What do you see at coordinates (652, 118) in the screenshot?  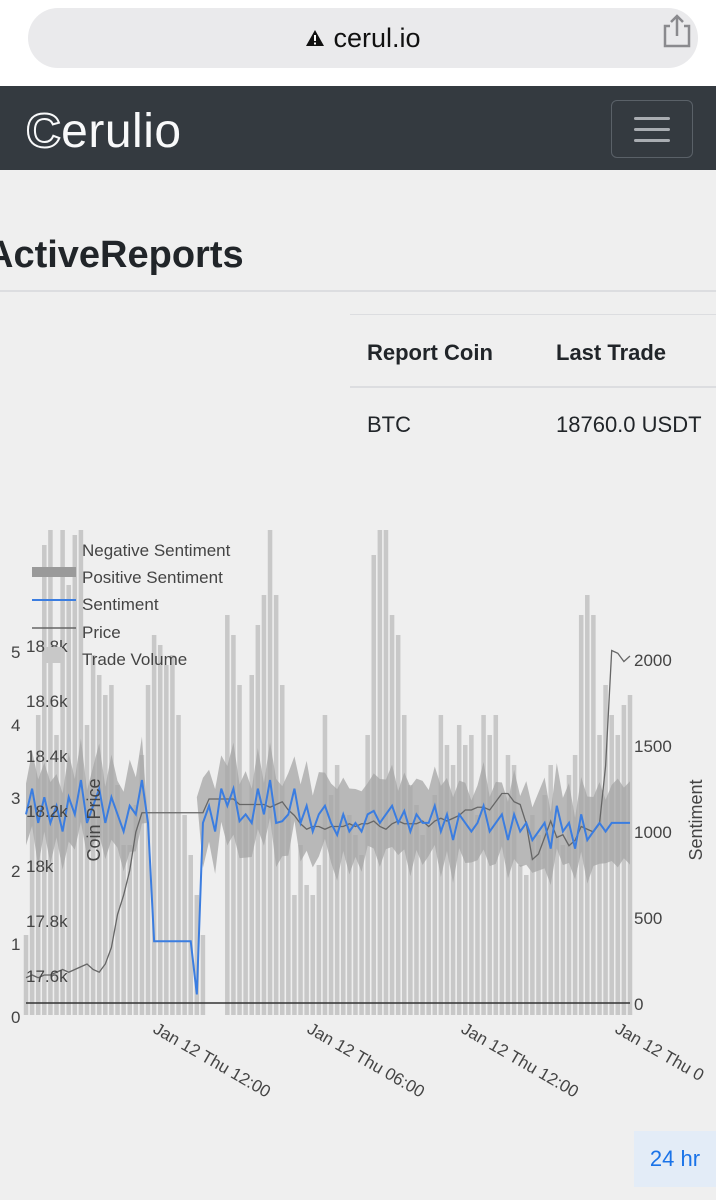 I see `hamburger-icon` at bounding box center [652, 118].